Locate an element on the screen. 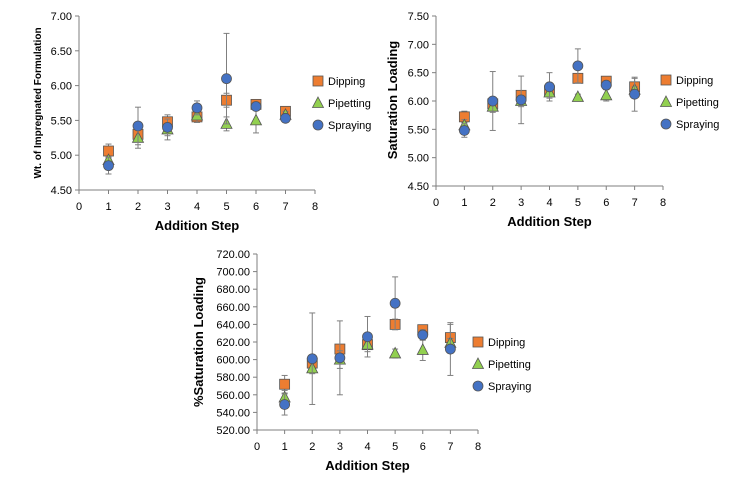  series-pipetting is located at coordinates (197, 136).